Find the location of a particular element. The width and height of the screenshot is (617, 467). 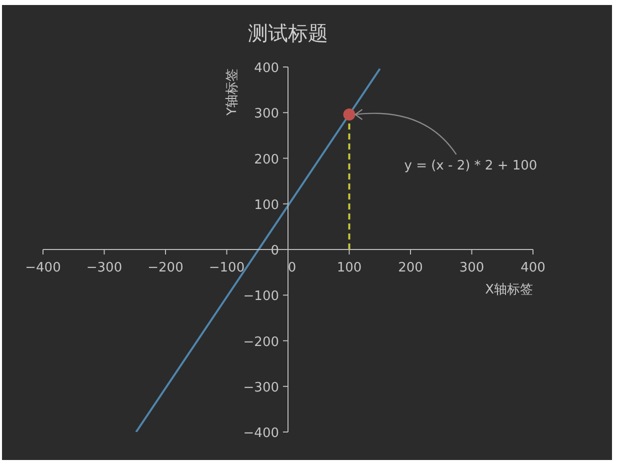

y-tick-label: −200 is located at coordinates (261, 342).